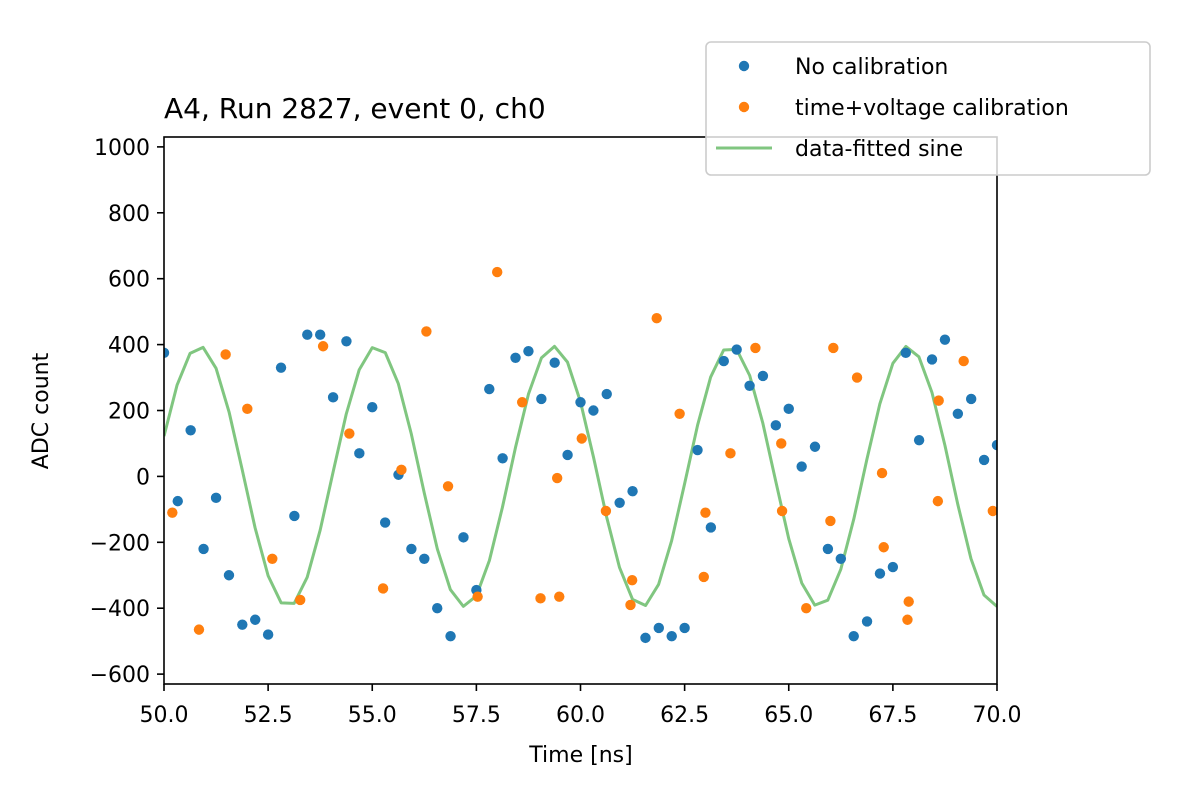 Image resolution: width=1200 pixels, height=800 pixels. Describe the element at coordinates (164, 715) in the screenshot. I see `x-tick-label: 50.0` at that location.